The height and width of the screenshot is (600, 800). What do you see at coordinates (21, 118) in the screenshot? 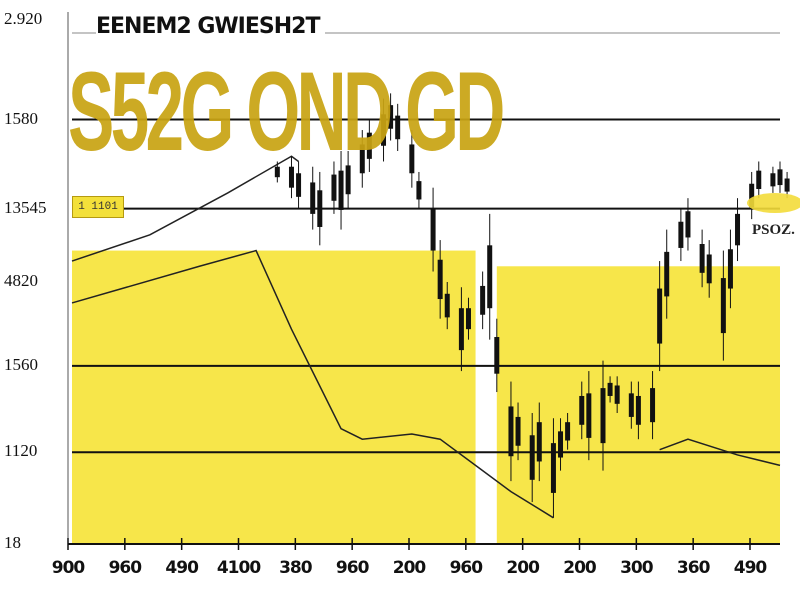
I see `y-tick-label: 1580` at bounding box center [21, 118].